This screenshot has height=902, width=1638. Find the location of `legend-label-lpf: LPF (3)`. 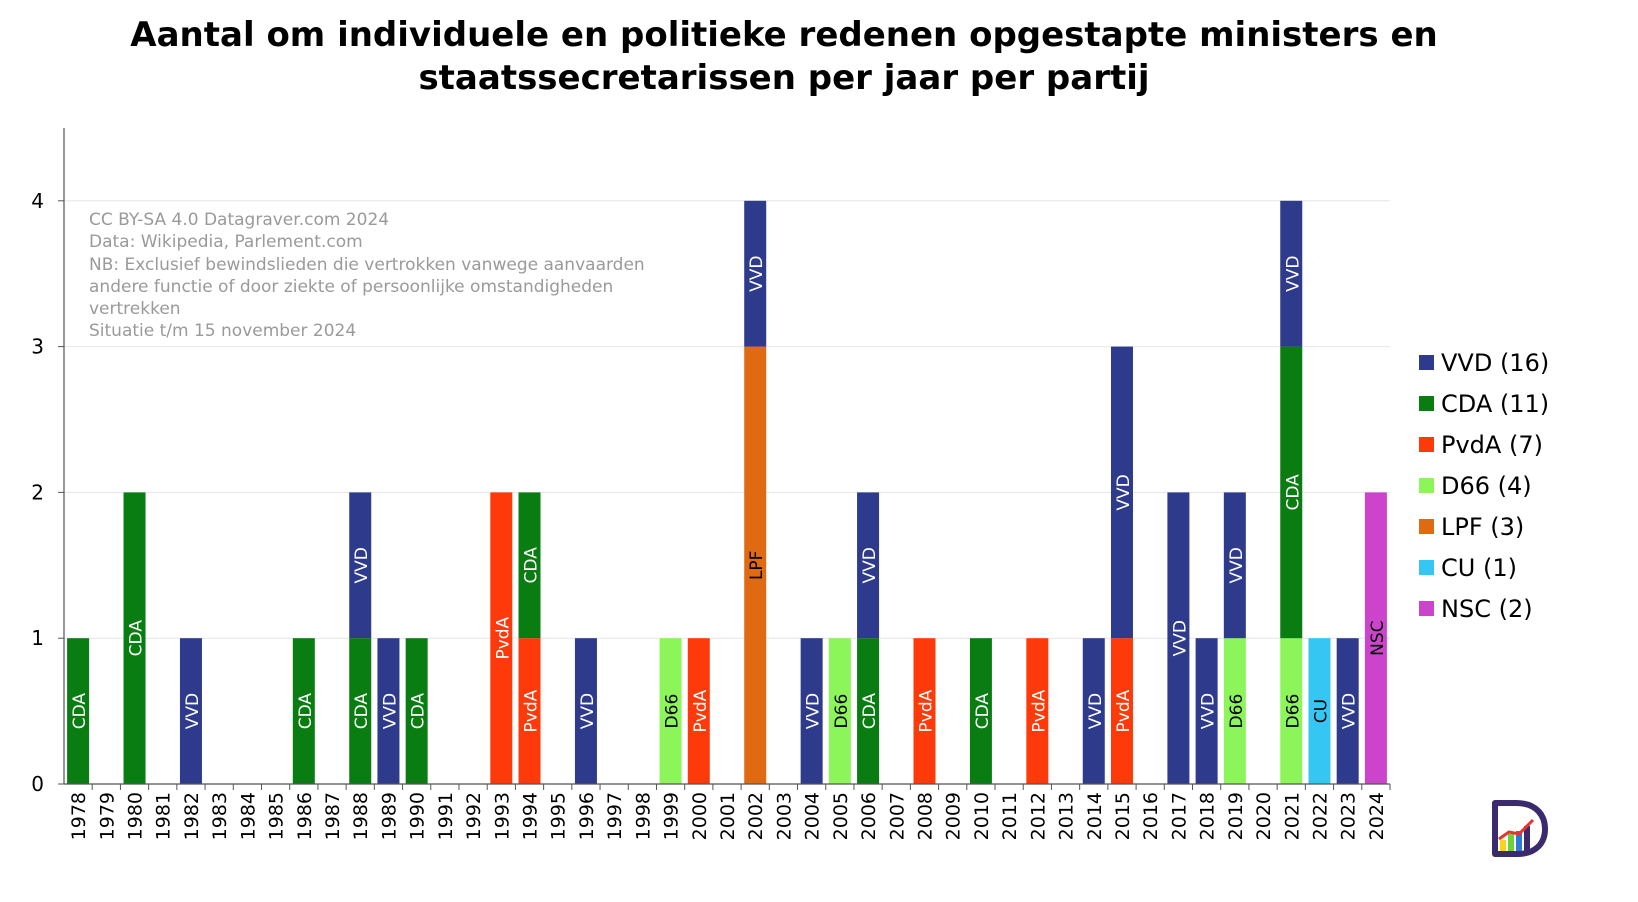

legend-label-lpf: LPF (3) is located at coordinates (1483, 526).